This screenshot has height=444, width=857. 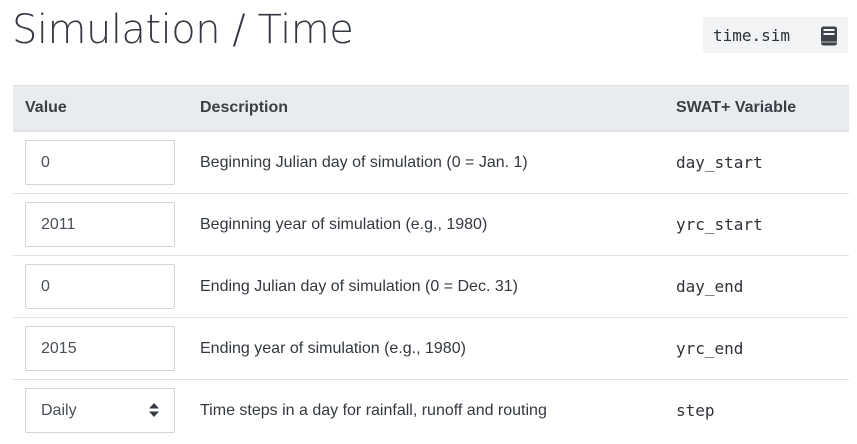 I want to click on row-description: Ending year of simulation (e.g., 1980), so click(x=438, y=348).